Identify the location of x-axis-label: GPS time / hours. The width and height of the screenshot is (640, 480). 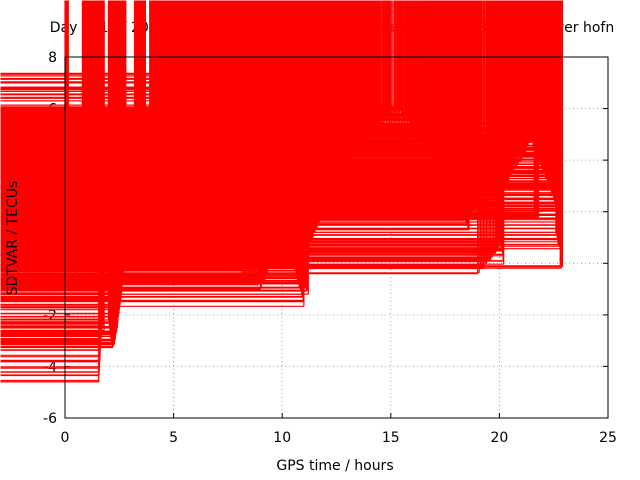
(334, 466).